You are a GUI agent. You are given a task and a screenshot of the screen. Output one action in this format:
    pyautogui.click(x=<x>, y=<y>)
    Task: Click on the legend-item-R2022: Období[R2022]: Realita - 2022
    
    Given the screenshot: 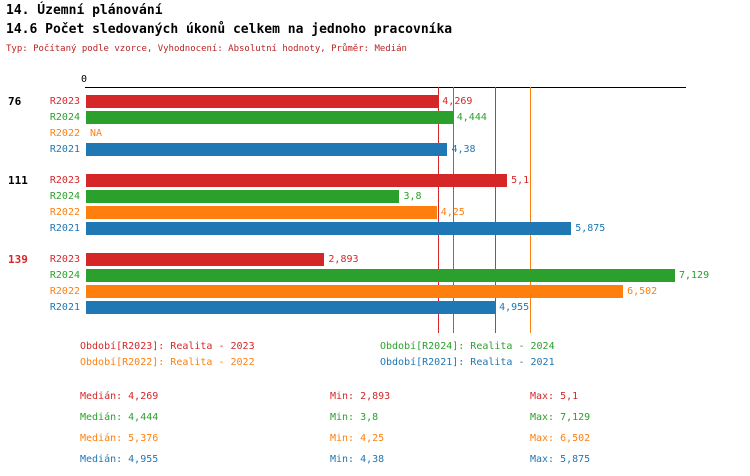 What is the action you would take?
    pyautogui.click(x=167, y=362)
    